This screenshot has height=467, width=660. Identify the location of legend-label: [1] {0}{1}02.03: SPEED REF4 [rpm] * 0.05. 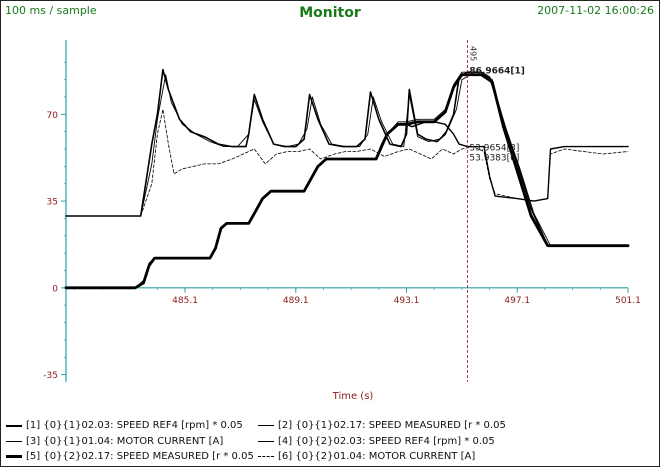
(134, 425).